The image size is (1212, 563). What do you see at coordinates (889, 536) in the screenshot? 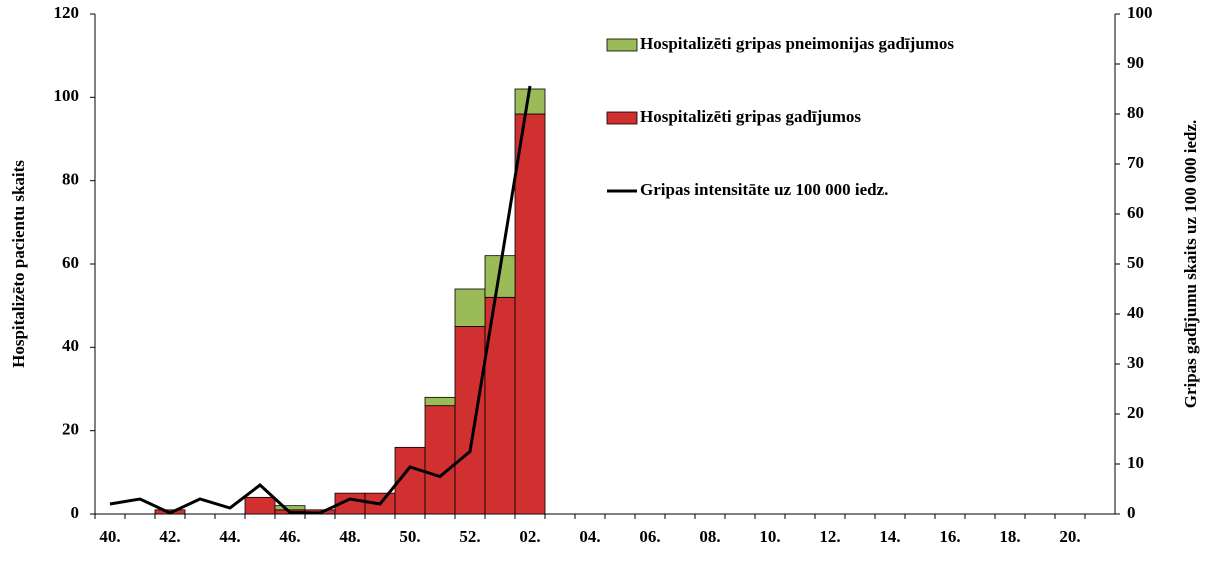
I see `x-tick-label: 14.` at bounding box center [889, 536].